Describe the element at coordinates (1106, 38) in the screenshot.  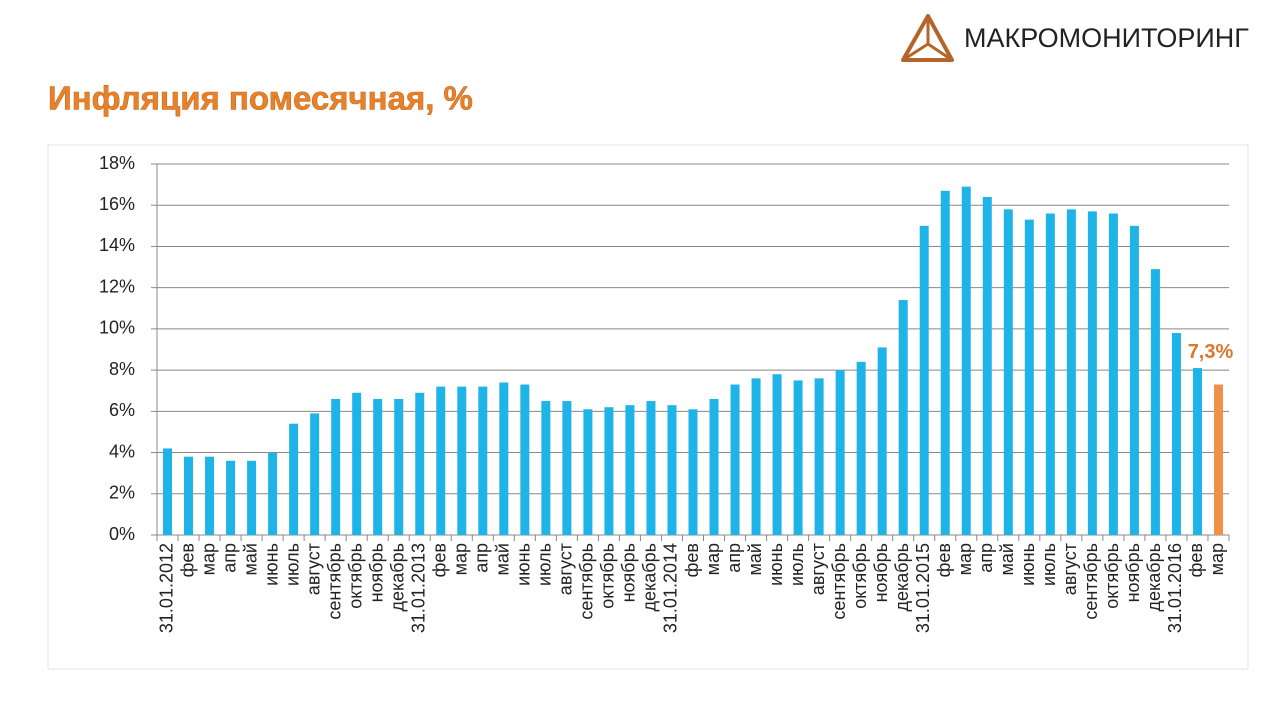
I see `brand: МАКРОМОНИТОРИНГ` at that location.